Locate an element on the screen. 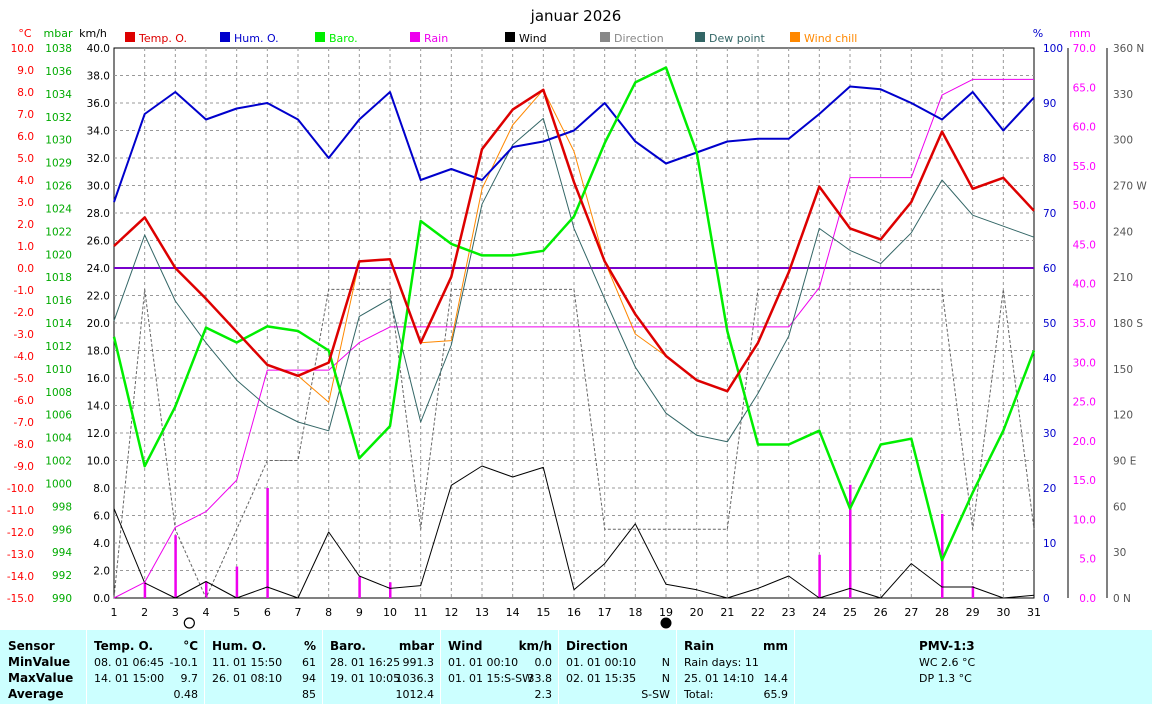 Image resolution: width=1152 pixels, height=704 pixels. baro-tick-label: 1004 is located at coordinates (58, 439).